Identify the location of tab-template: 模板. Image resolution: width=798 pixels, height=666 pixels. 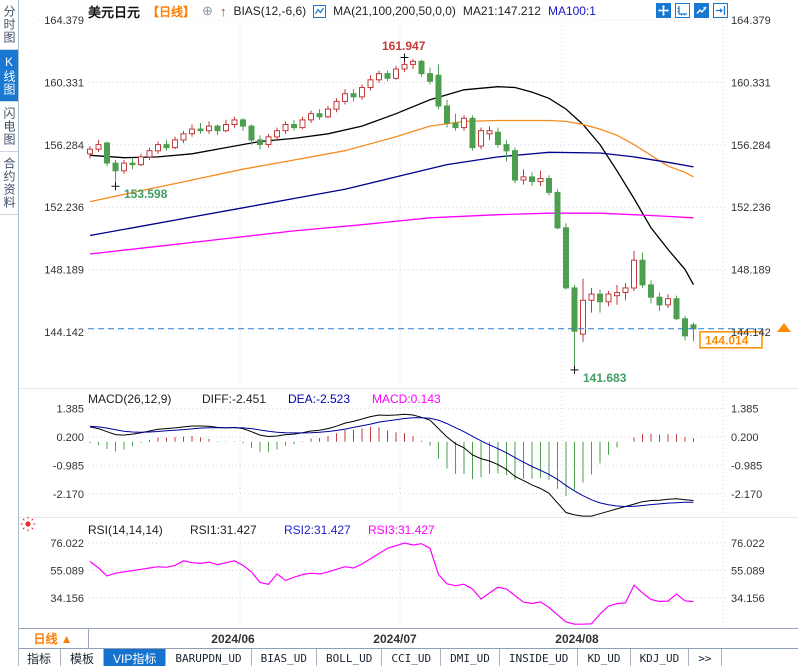
(83, 657).